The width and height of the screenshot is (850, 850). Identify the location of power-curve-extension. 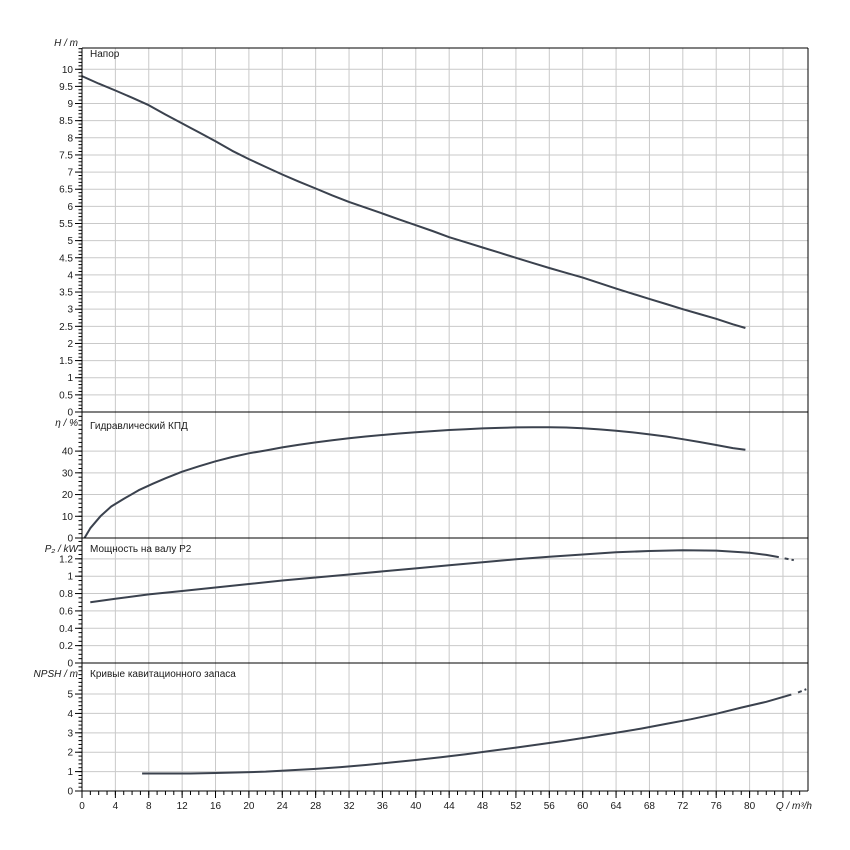
(789, 559).